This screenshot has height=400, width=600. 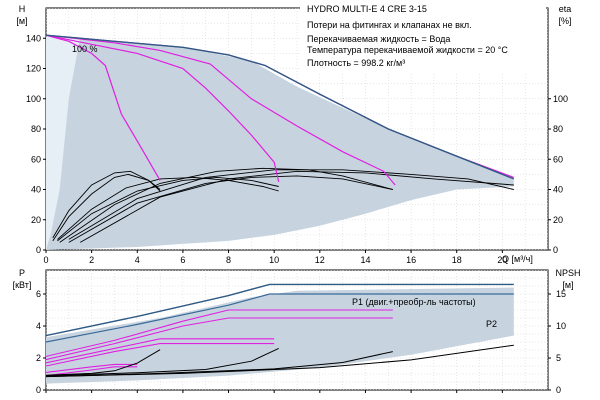 What do you see at coordinates (137, 260) in the screenshot?
I see `x-tick-label: 4` at bounding box center [137, 260].